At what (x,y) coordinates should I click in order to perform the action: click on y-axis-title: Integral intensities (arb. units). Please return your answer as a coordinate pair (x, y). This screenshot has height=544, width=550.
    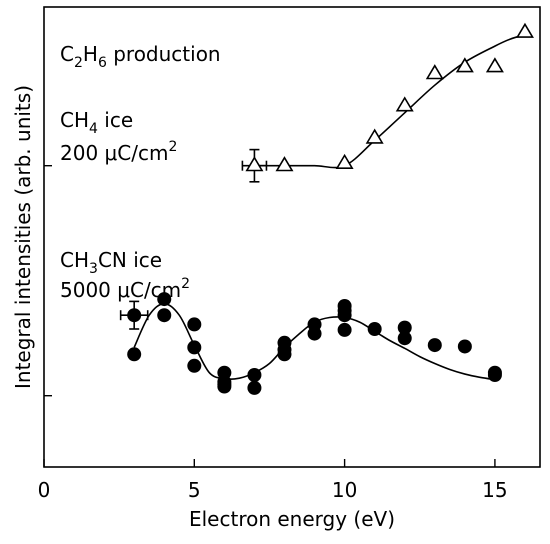
    Looking at the image, I should click on (23, 237).